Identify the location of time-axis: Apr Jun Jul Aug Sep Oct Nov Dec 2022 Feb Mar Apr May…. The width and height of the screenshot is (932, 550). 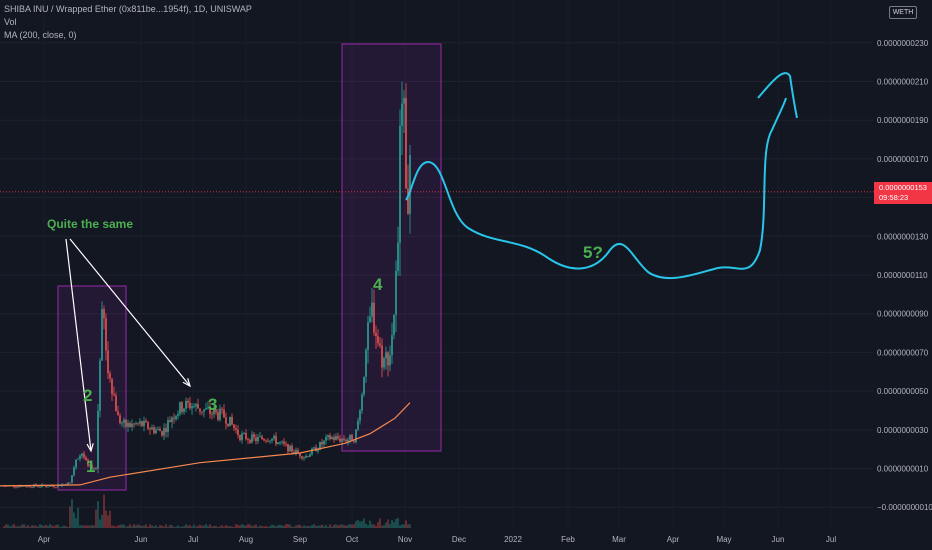
(437, 539).